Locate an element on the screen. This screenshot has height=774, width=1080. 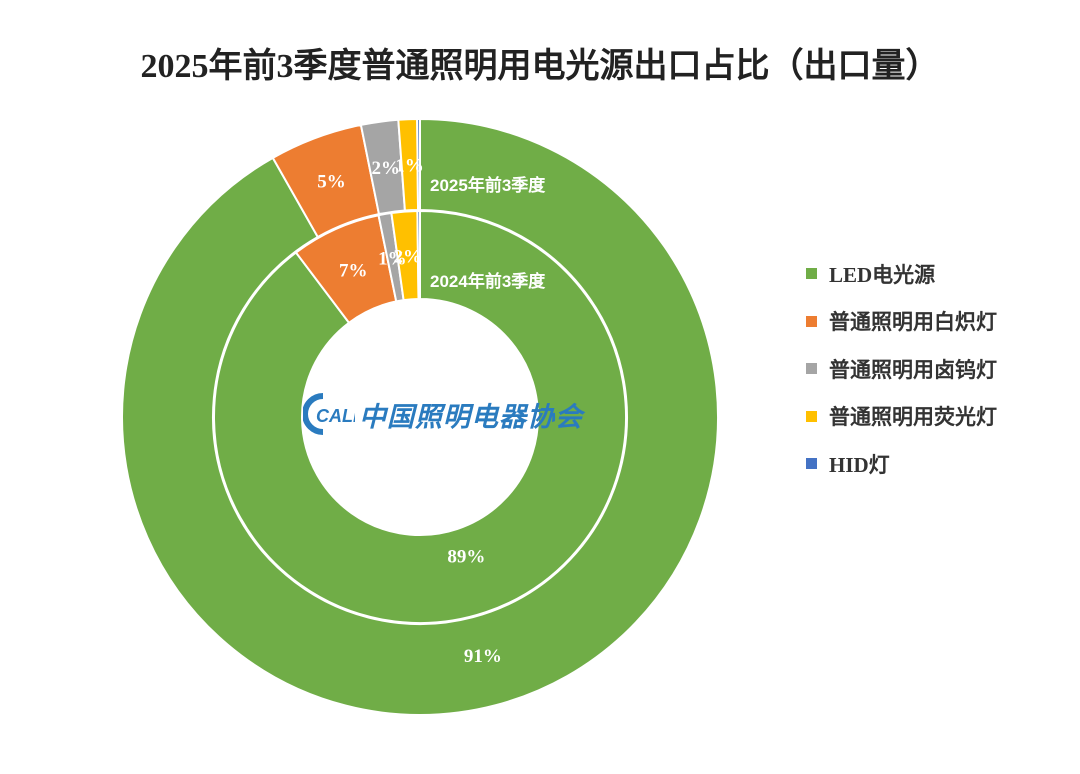
cali-logo-icon: CALI is located at coordinates (330, 414).